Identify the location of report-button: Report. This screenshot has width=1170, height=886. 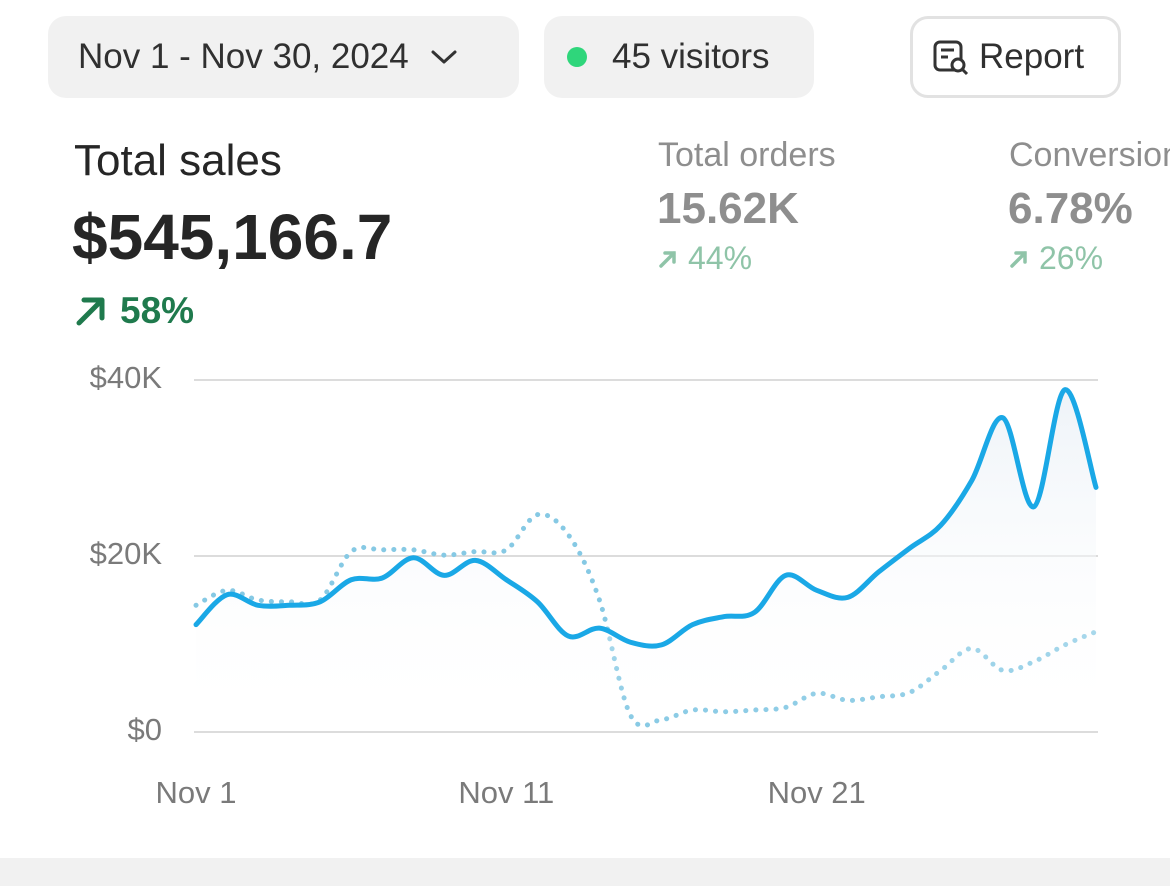
(1015, 57).